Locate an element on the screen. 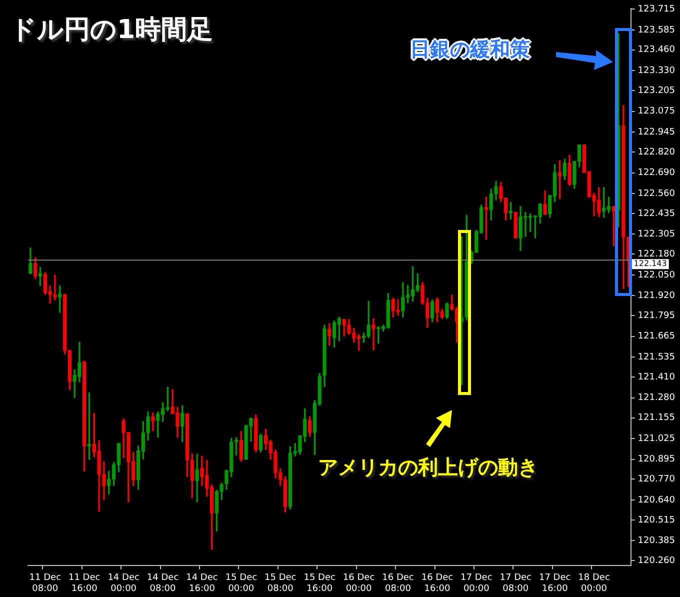 The image size is (680, 597). x-tick-label: 14 Dec 00:00 is located at coordinates (124, 583).